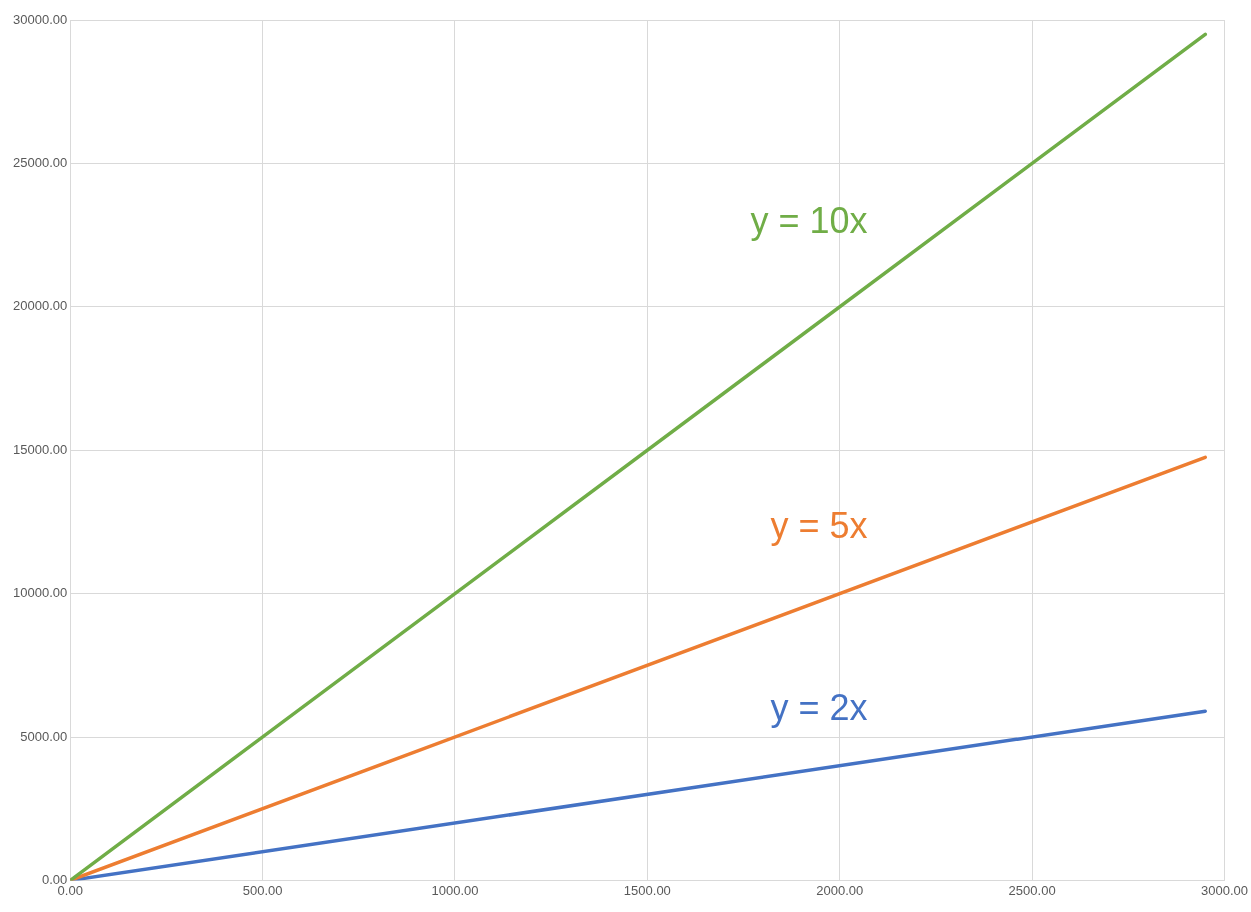 Image resolution: width=1251 pixels, height=912 pixels. I want to click on x-tick-label: 1500.00, so click(647, 890).